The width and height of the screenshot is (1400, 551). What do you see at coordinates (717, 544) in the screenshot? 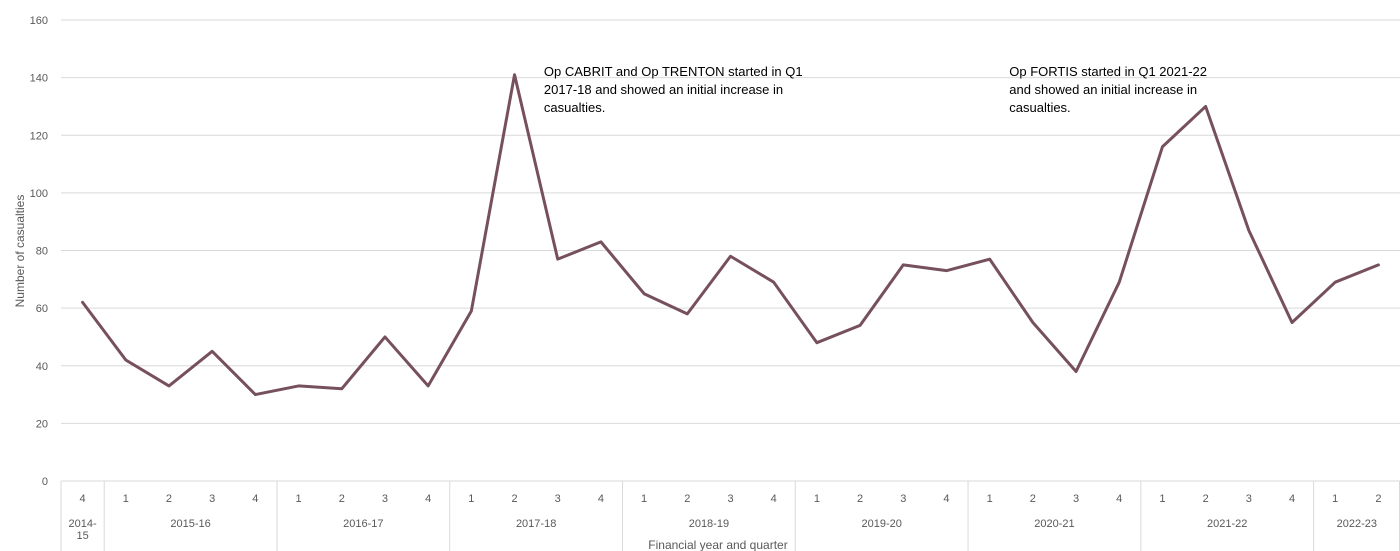
I see `x-axis-title: Financial year and quarter` at bounding box center [717, 544].